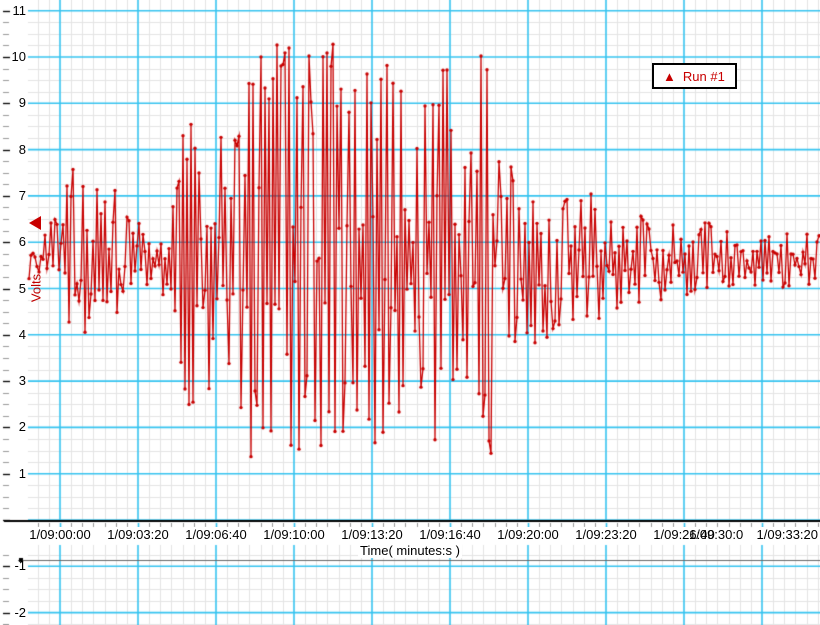  I want to click on y-axis-tick-label: 8, so click(22, 149).